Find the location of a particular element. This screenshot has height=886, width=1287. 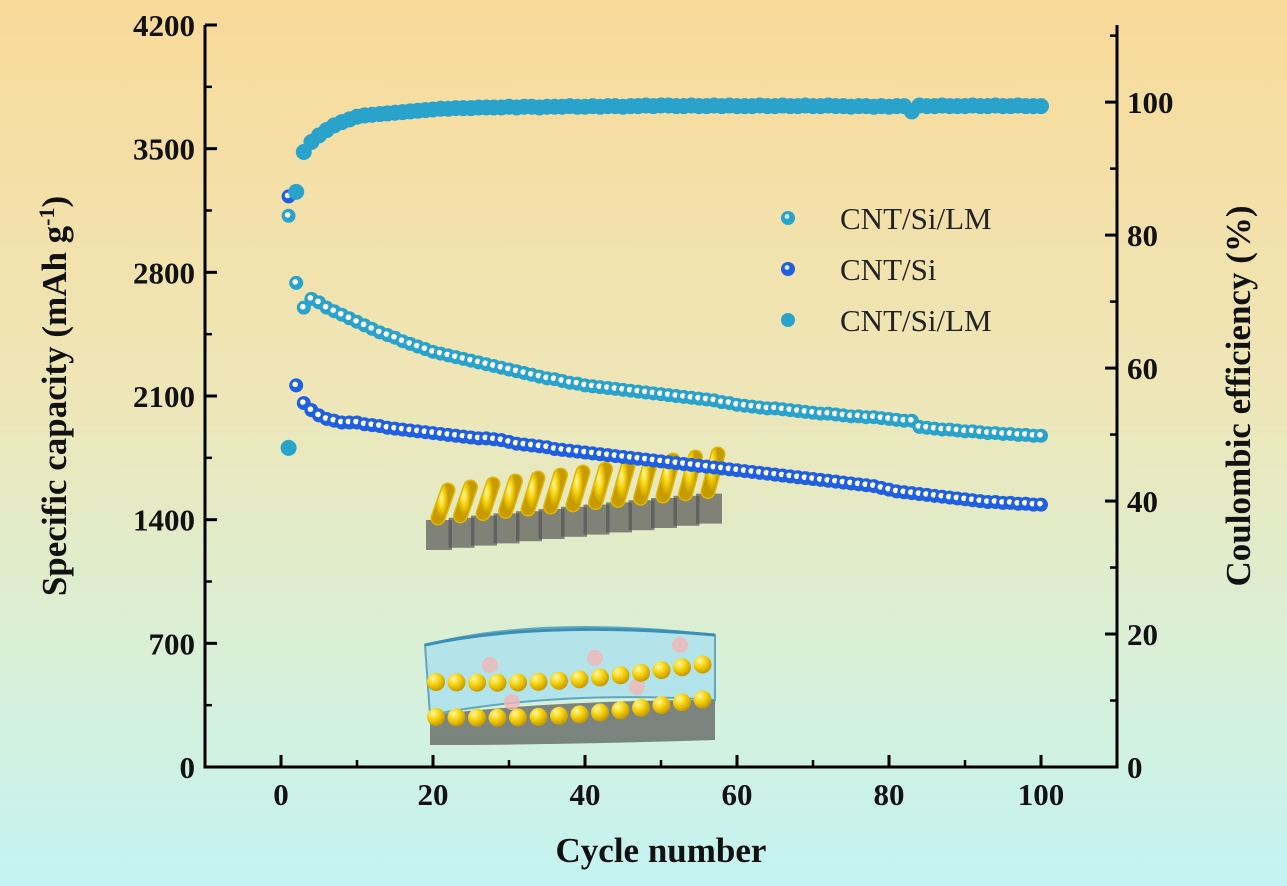

x-tick-label: 0 is located at coordinates (281, 794).